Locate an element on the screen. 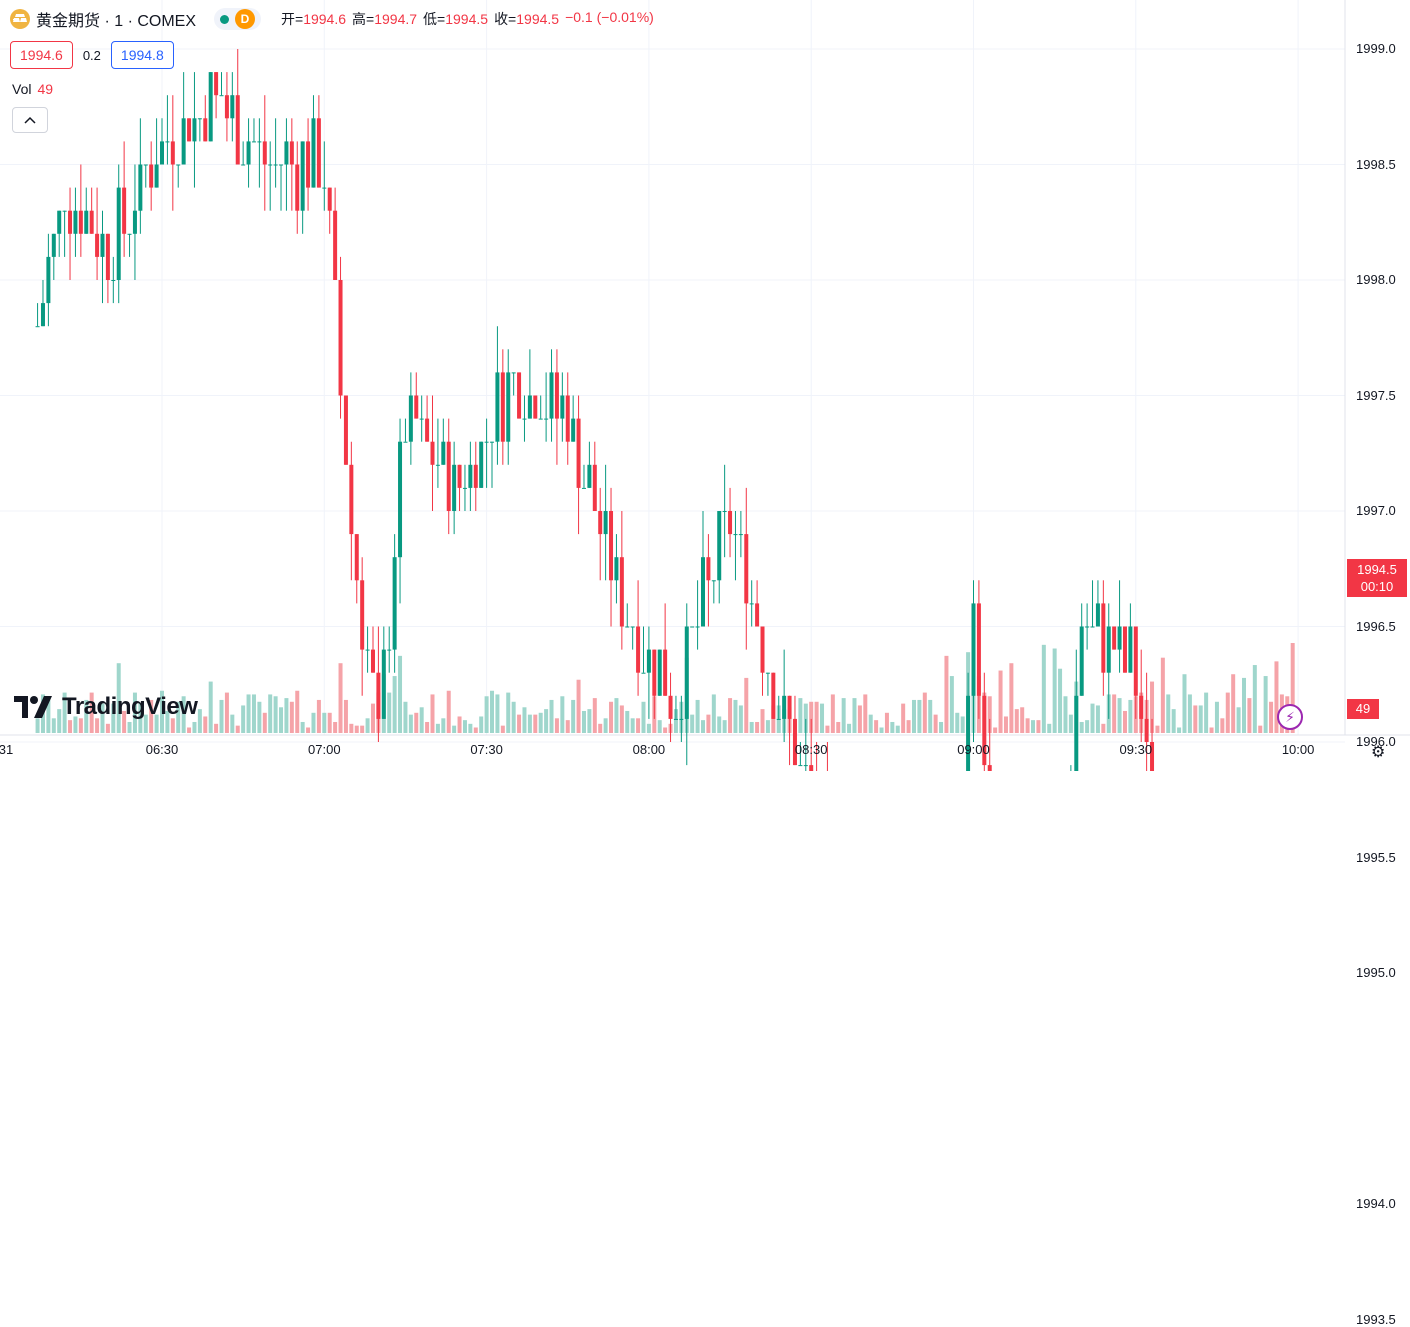 This screenshot has width=1410, height=1327. buy-button: 1994.8 is located at coordinates (142, 55).